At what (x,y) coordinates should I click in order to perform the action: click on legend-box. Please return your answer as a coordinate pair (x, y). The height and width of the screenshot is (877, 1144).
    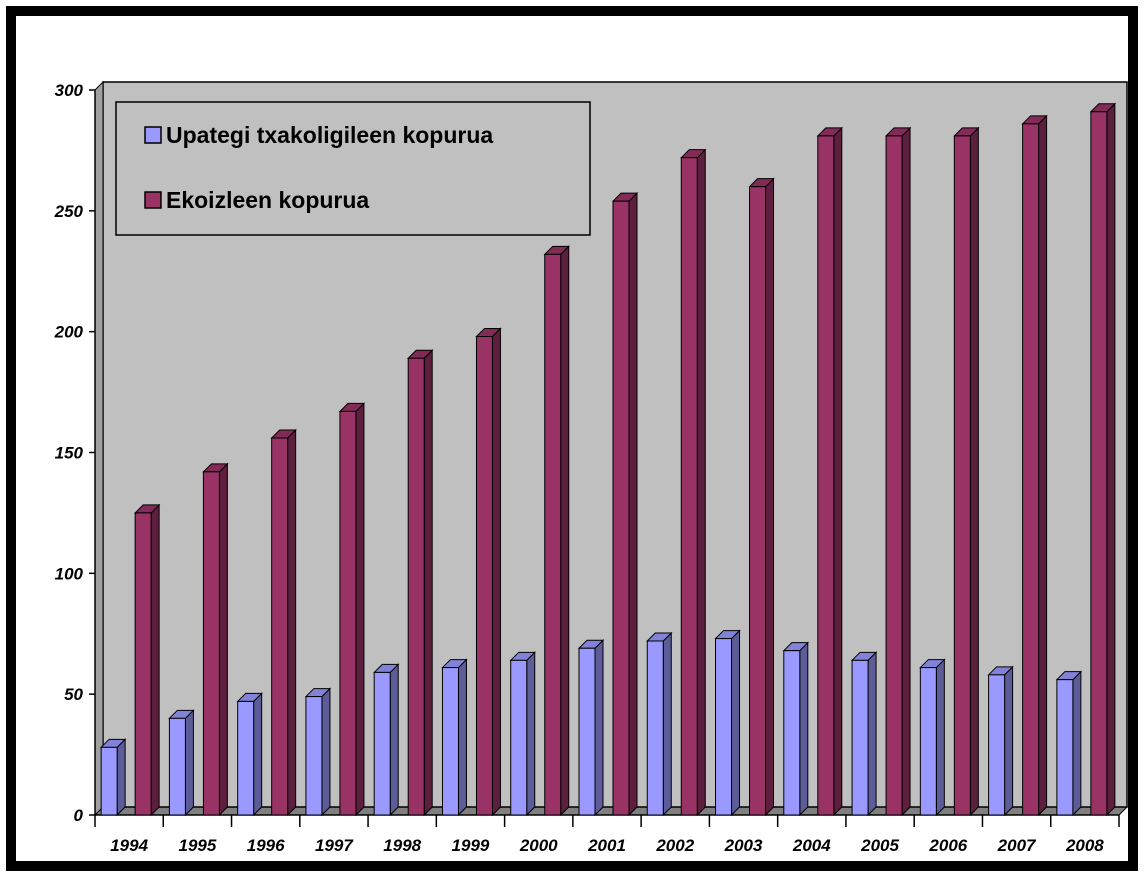
    Looking at the image, I should click on (353, 168).